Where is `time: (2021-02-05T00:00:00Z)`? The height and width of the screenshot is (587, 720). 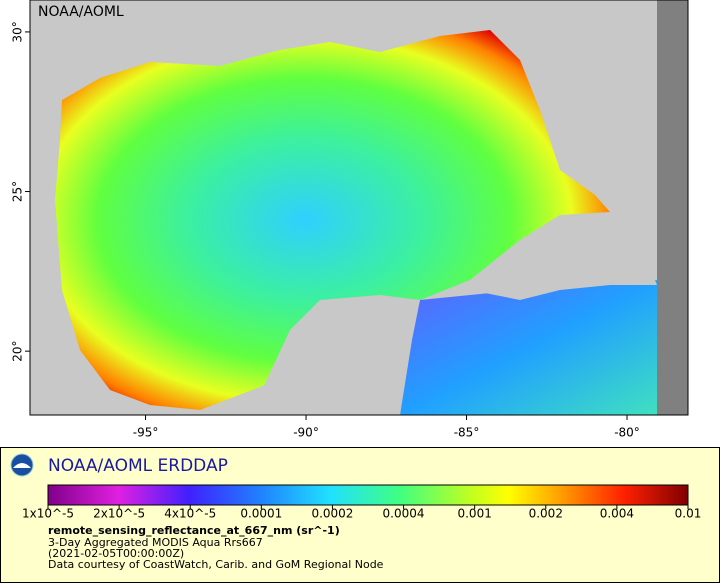
time: (2021-02-05T00:00:00Z) is located at coordinates (116, 553).